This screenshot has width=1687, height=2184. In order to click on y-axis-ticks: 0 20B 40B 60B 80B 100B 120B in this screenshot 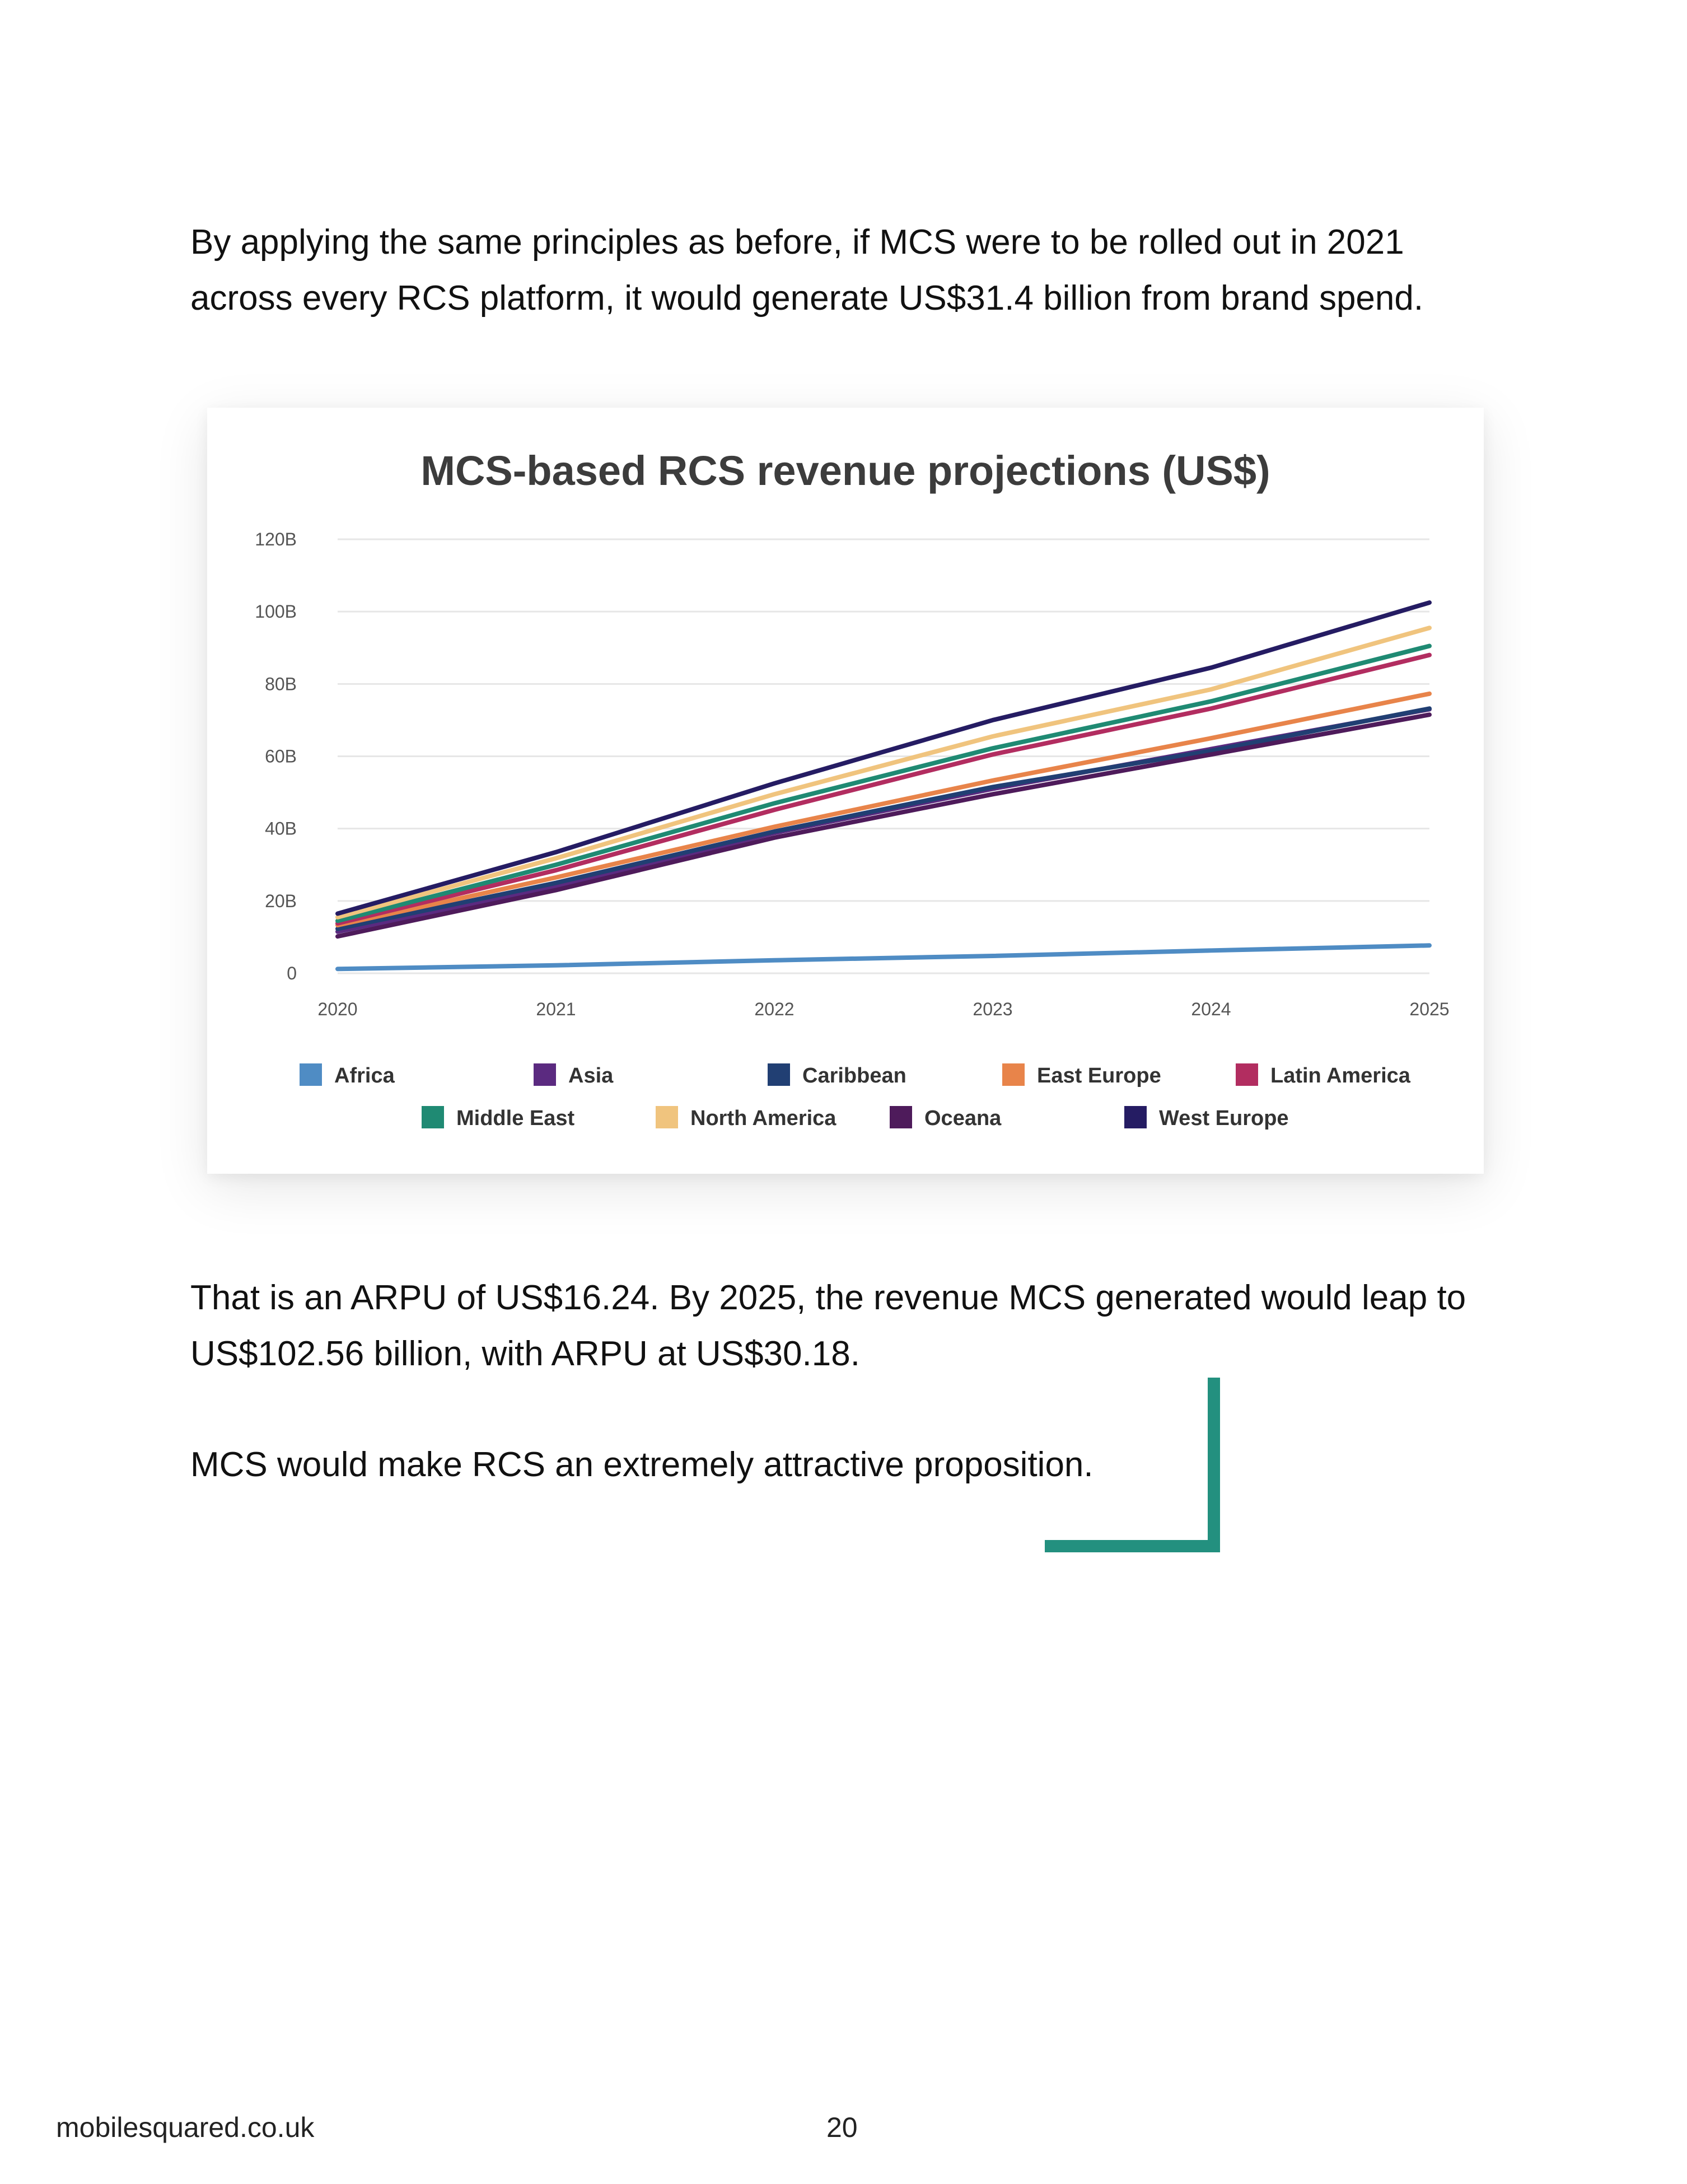, I will do `click(276, 756)`.